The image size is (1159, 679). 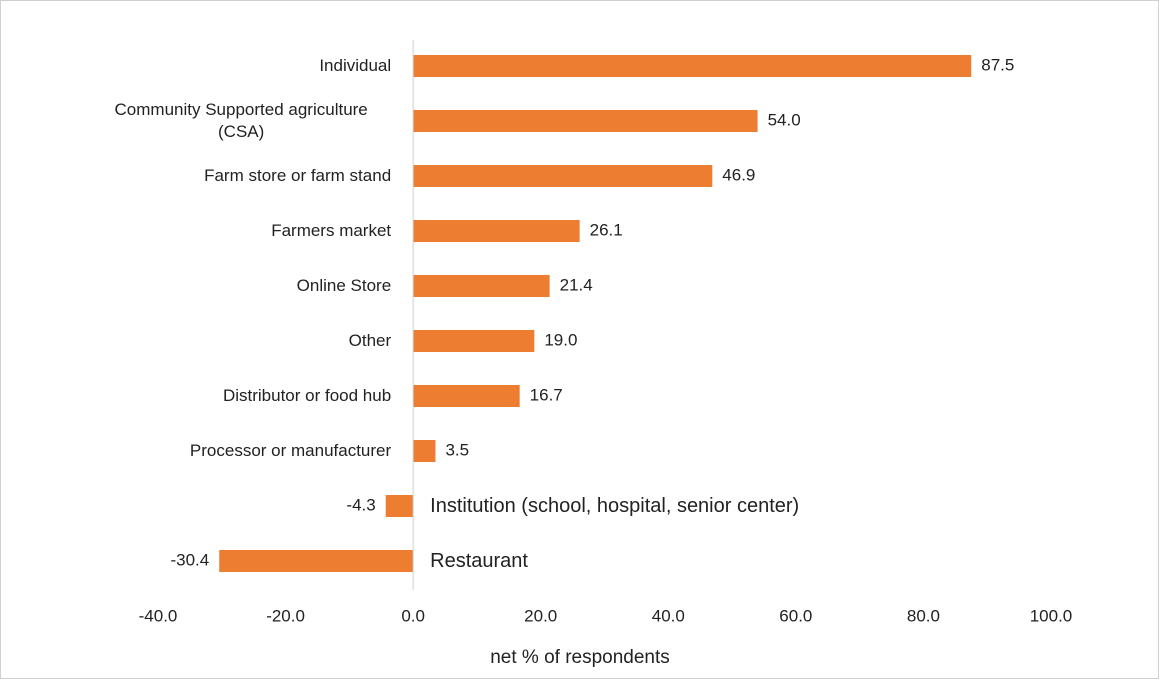 What do you see at coordinates (344, 285) in the screenshot?
I see `category-label: Online Store` at bounding box center [344, 285].